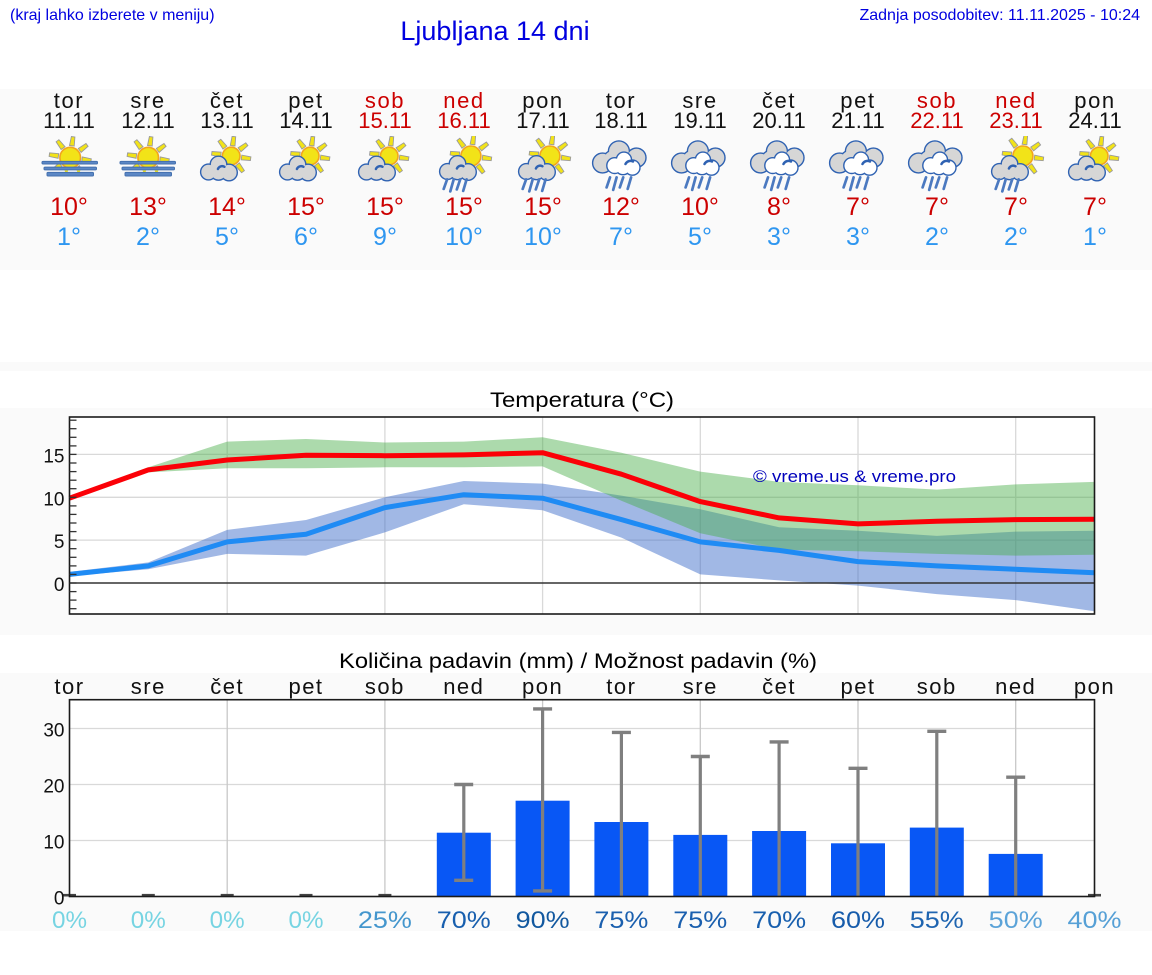  Describe the element at coordinates (53, 456) in the screenshot. I see `svg-text: 15` at that location.